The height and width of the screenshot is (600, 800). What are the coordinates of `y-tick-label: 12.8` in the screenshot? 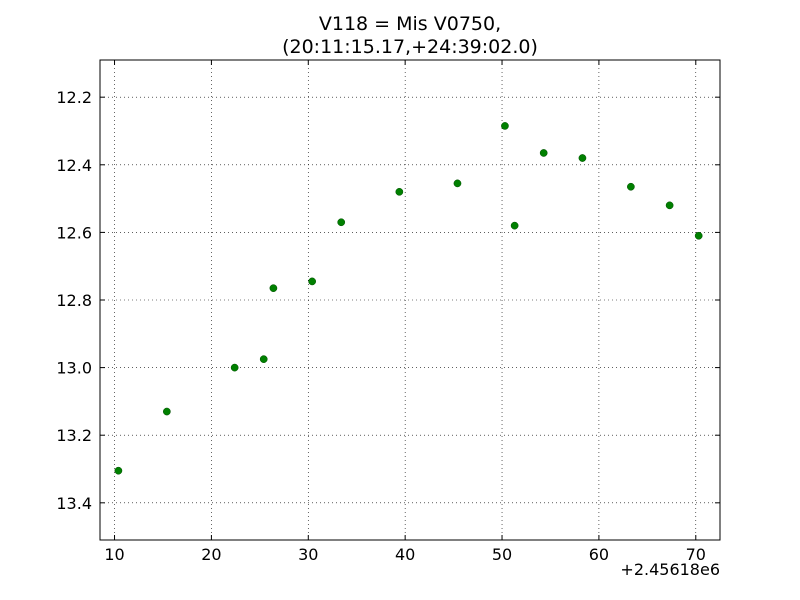 It's located at (74, 300).